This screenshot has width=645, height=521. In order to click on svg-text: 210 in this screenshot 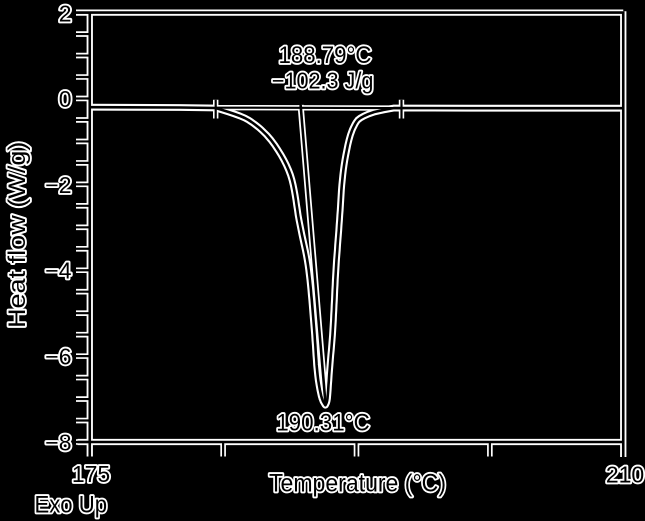, I will do `click(625, 475)`.